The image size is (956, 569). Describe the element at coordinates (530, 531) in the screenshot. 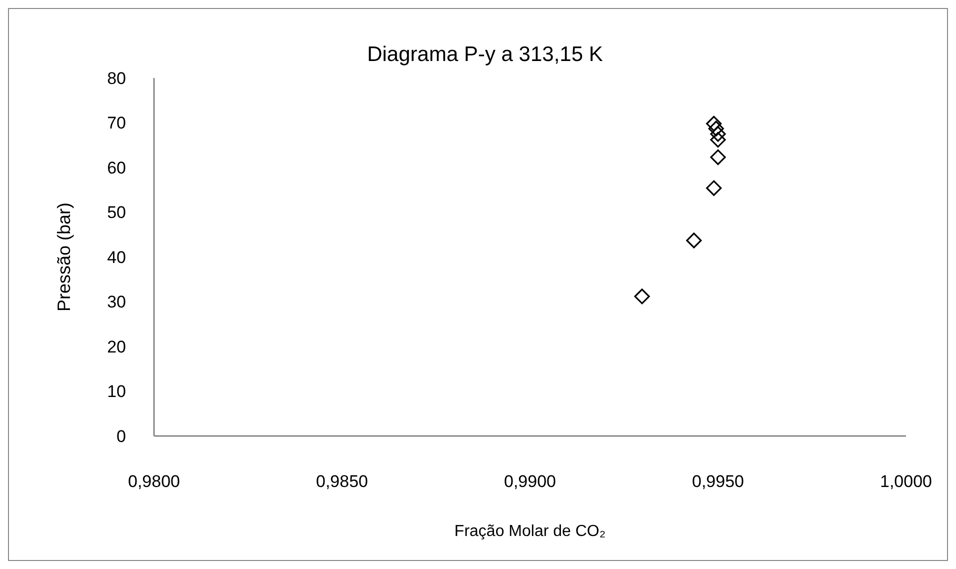

I see `x-axis-title: Fração Molar de CO₂` at that location.